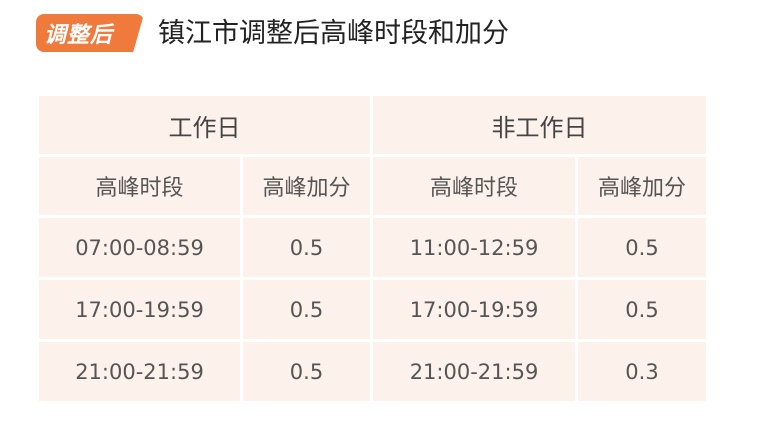 The width and height of the screenshot is (762, 426). What do you see at coordinates (204, 125) in the screenshot?
I see `group-header-weekday: 工作日` at bounding box center [204, 125].